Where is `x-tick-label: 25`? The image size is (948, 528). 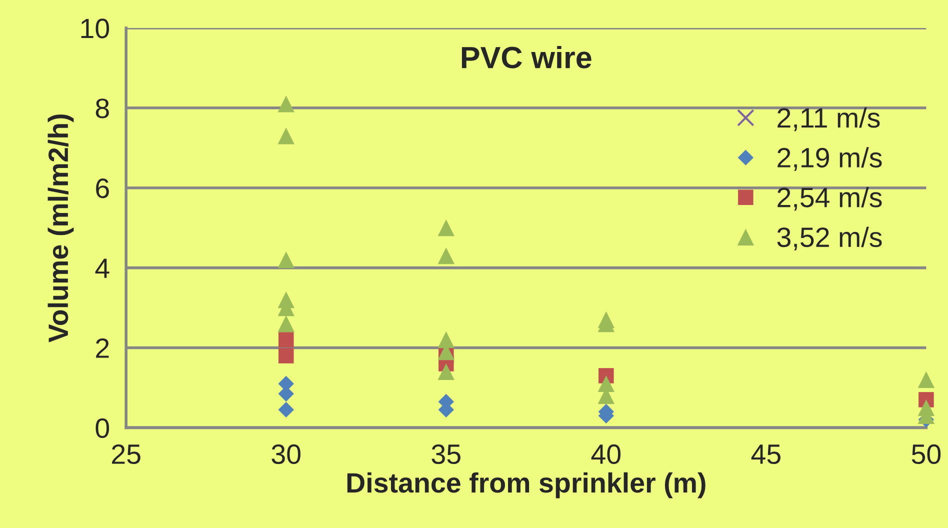 x-tick-label: 25 is located at coordinates (126, 454).